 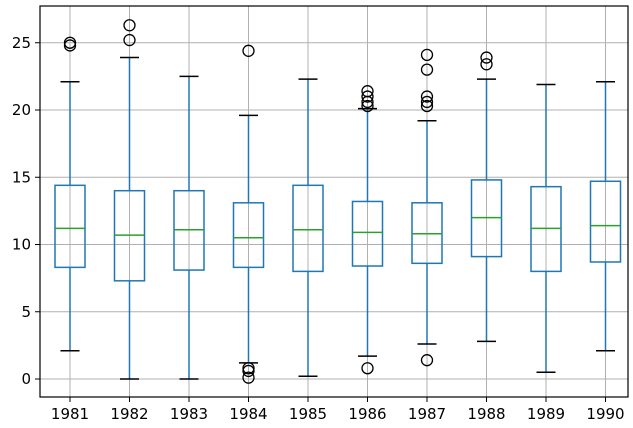 What do you see at coordinates (21, 177) in the screenshot?
I see `y-tick-label: 15` at bounding box center [21, 177].